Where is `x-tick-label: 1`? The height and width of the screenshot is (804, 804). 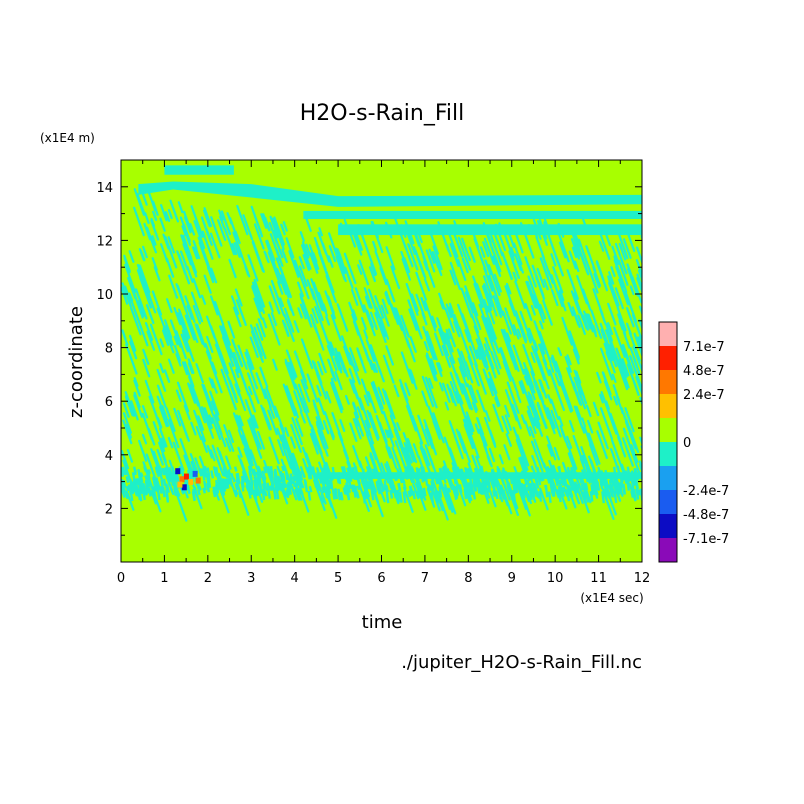 x-tick-label: 1 is located at coordinates (164, 578).